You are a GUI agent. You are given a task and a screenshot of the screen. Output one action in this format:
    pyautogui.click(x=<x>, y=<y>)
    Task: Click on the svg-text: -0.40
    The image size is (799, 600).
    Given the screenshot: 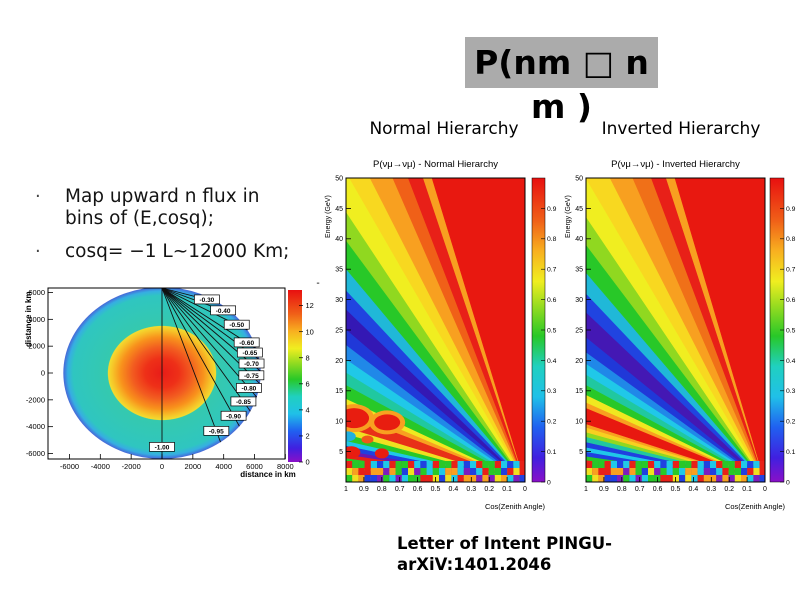 What is the action you would take?
    pyautogui.click(x=223, y=311)
    